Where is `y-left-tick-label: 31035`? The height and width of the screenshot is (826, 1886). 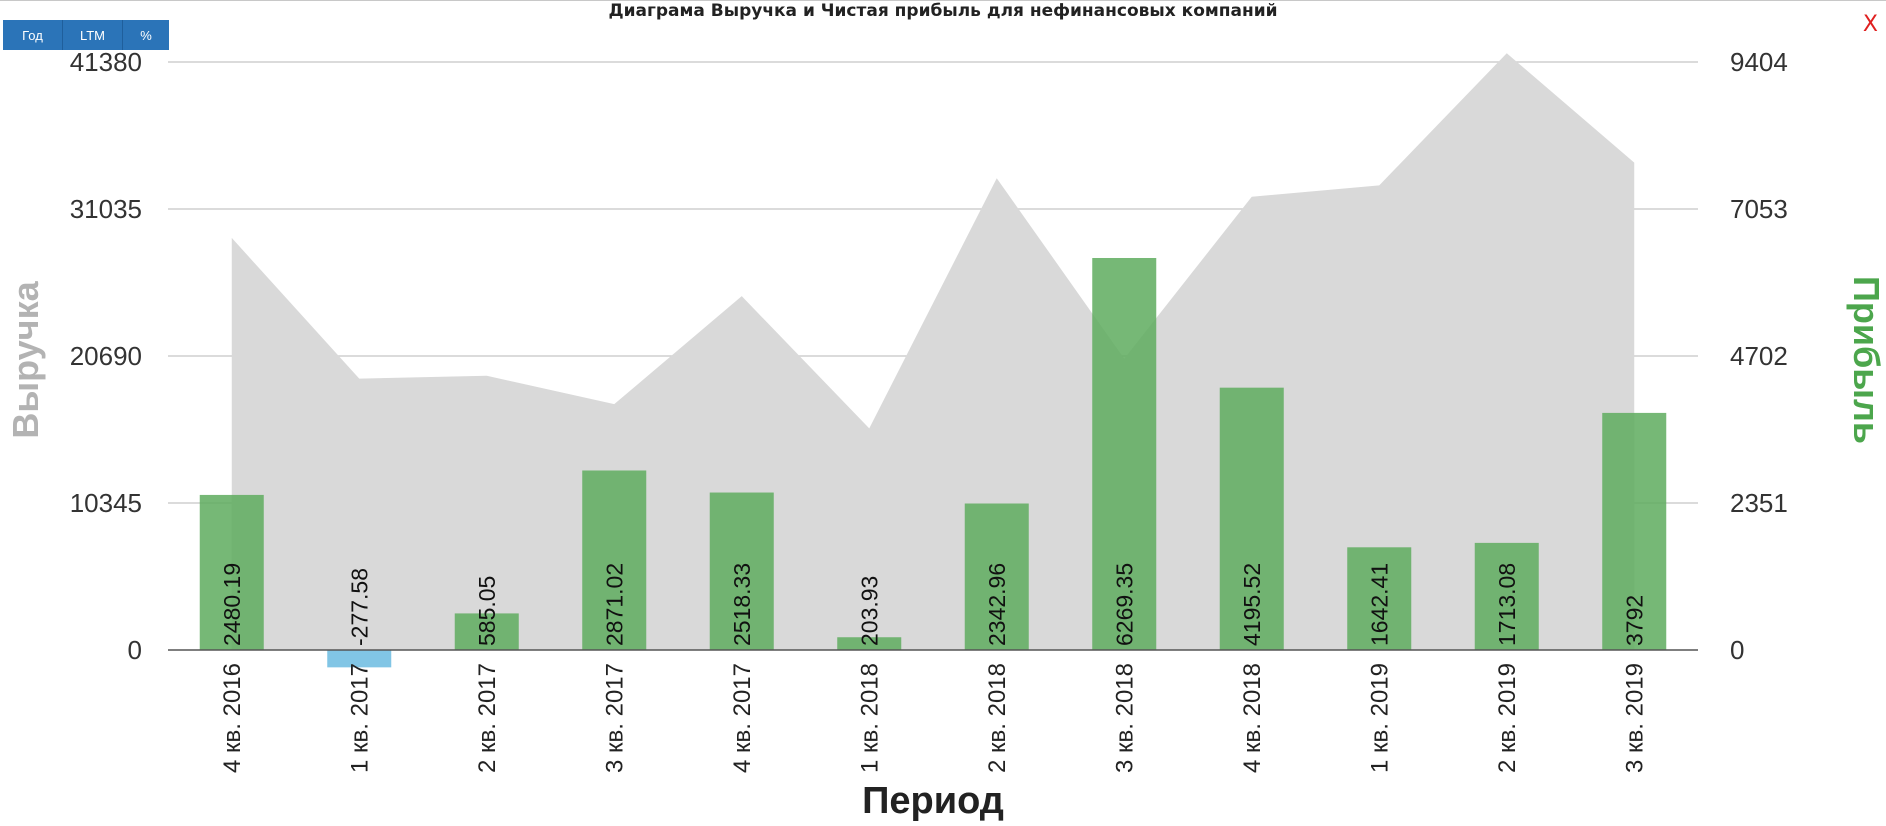 y-left-tick-label: 31035 is located at coordinates (106, 209).